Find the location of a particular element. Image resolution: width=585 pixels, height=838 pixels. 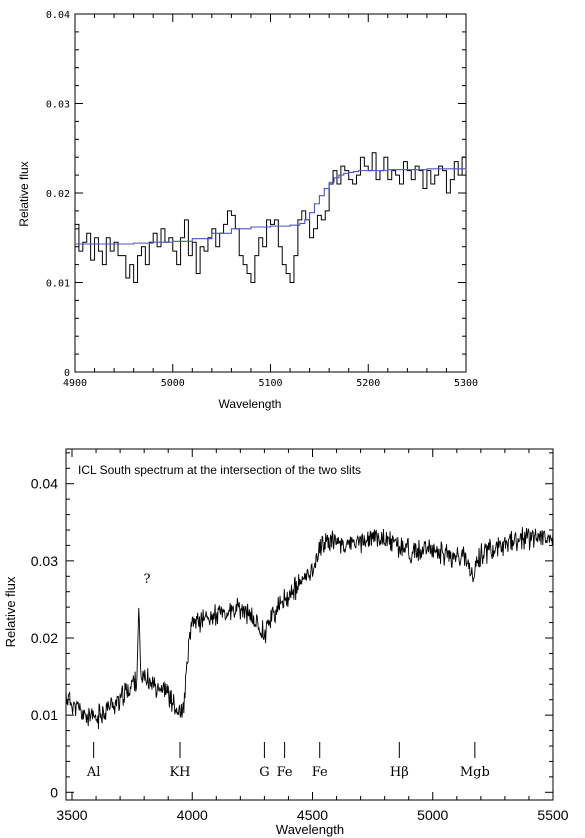

top-y-tick-label: 0.04 is located at coordinates (58, 15).